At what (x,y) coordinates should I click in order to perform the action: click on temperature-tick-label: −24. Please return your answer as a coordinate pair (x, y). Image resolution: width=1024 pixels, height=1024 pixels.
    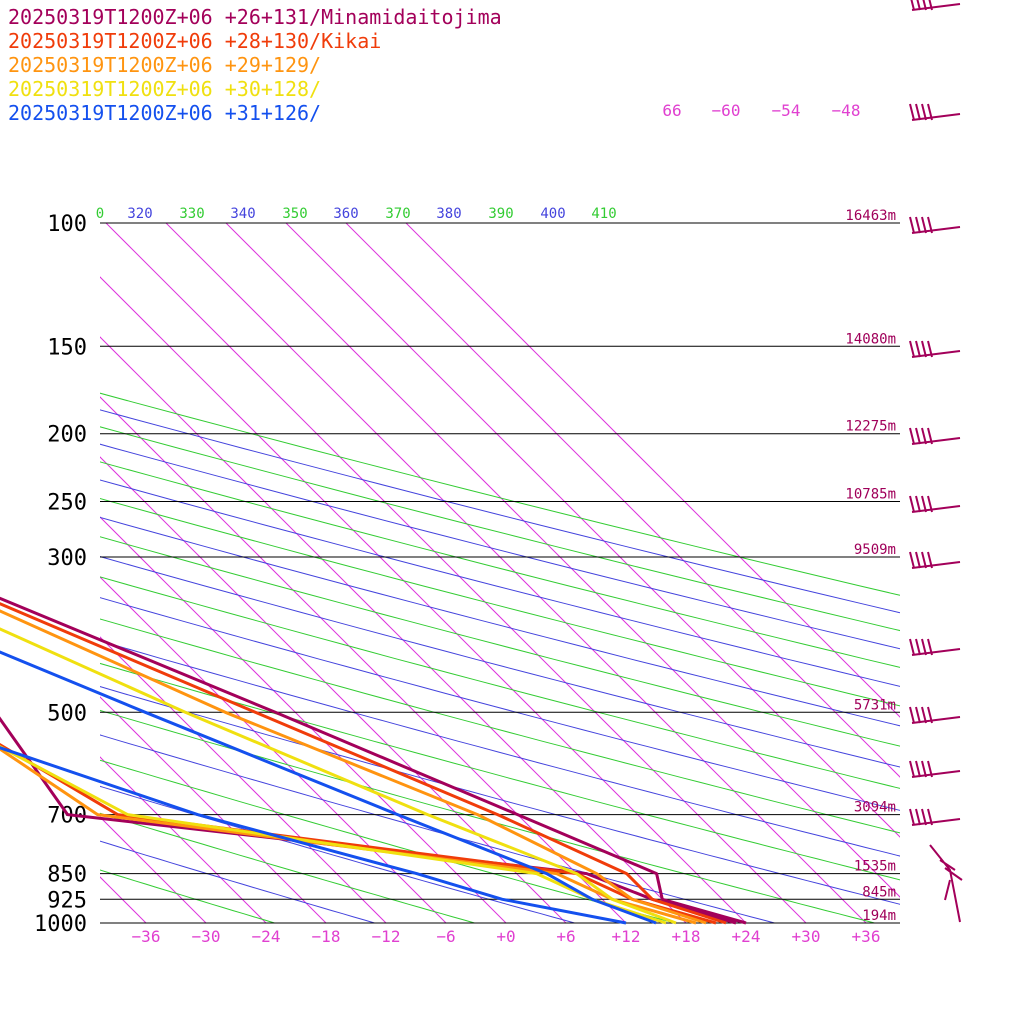
    Looking at the image, I should click on (266, 936).